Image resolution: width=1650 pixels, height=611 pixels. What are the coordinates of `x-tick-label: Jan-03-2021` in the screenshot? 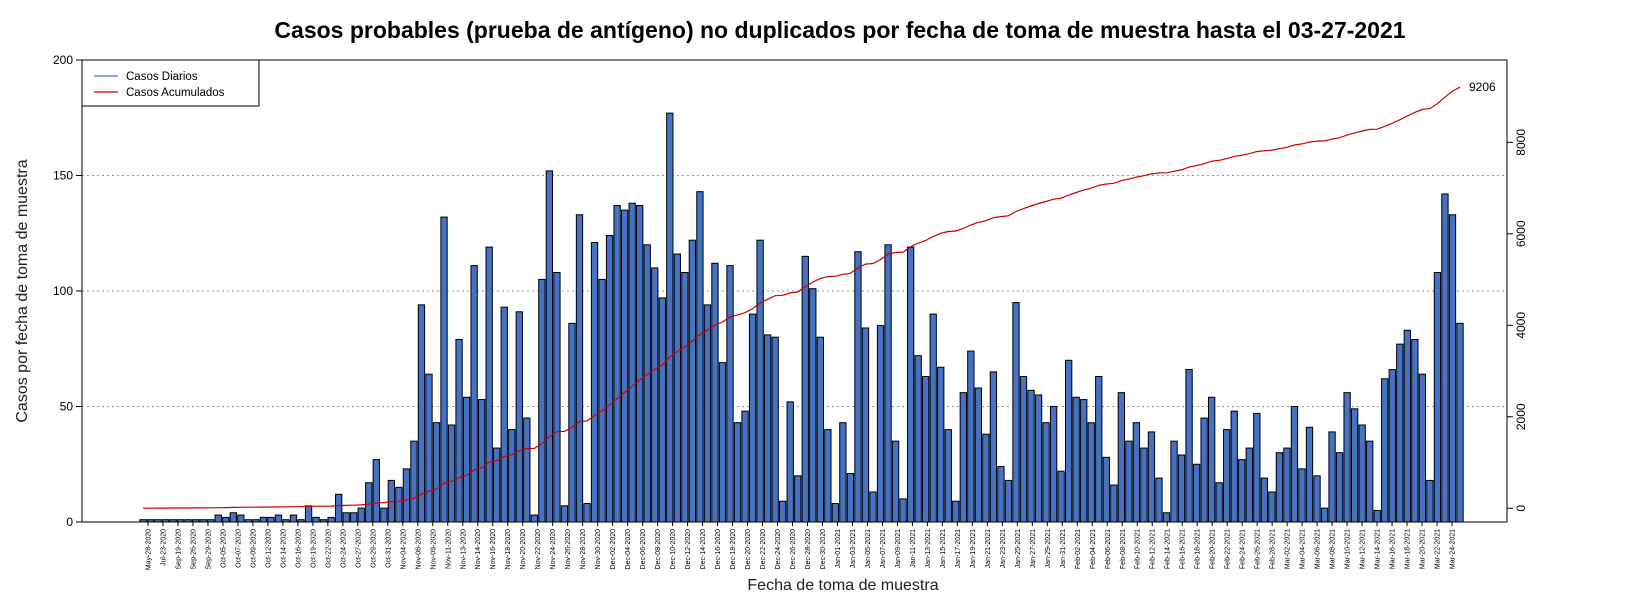 It's located at (853, 548).